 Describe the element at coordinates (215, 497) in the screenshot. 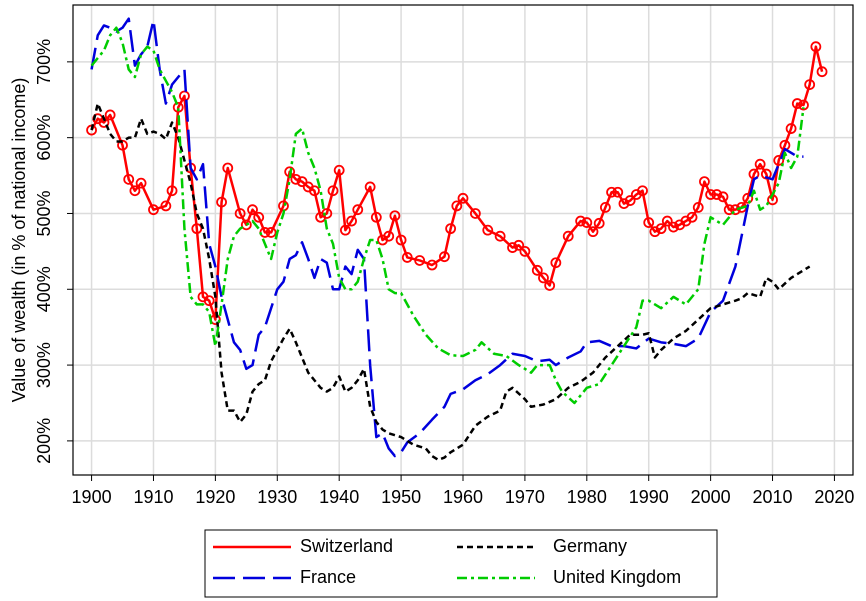

I see `x-tick-label: 1920` at that location.